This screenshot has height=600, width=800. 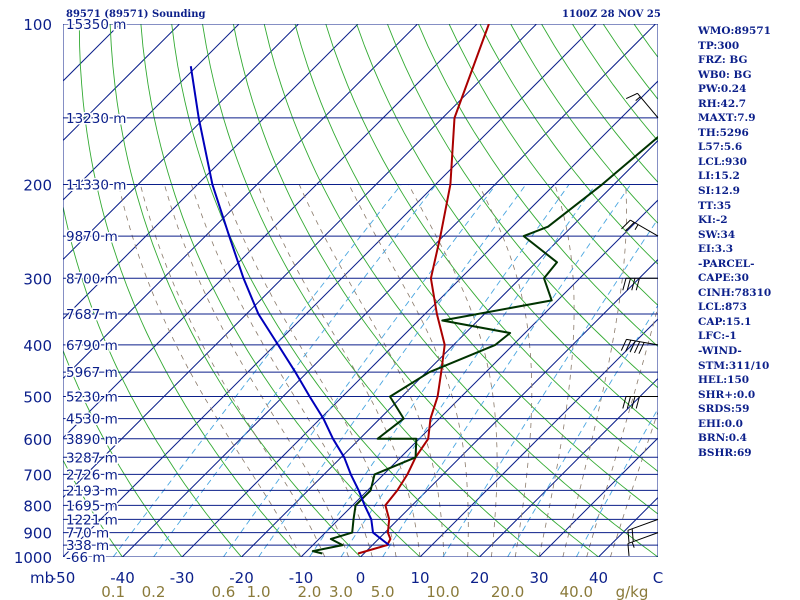 What do you see at coordinates (92, 315) in the screenshot?
I see `height-label: 7687 m` at bounding box center [92, 315].